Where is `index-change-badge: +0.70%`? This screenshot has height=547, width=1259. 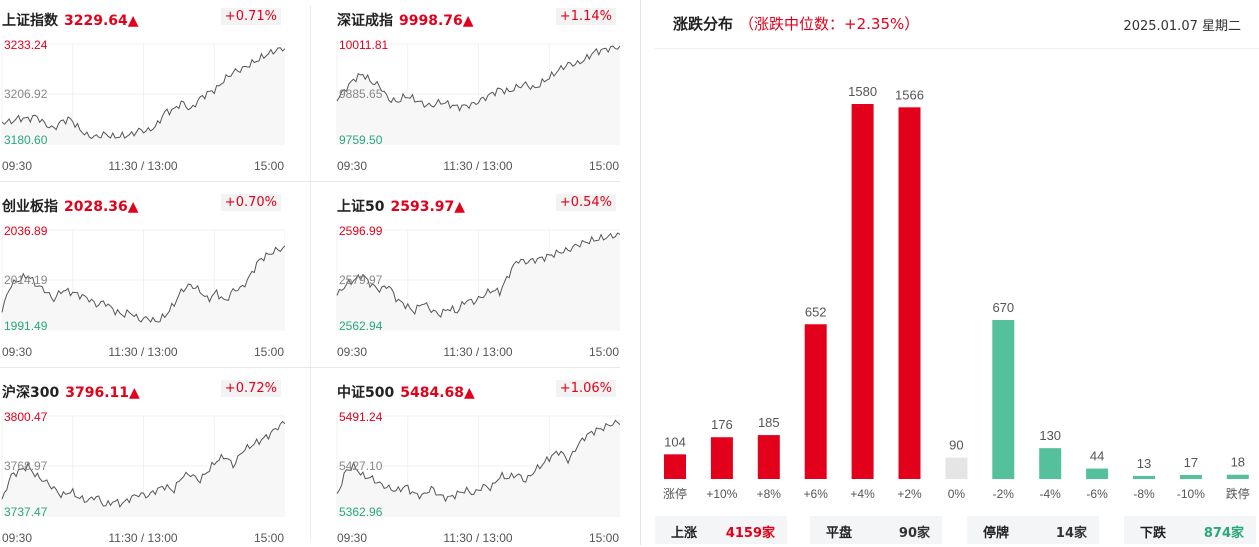 index-change-badge: +0.70% is located at coordinates (250, 202).